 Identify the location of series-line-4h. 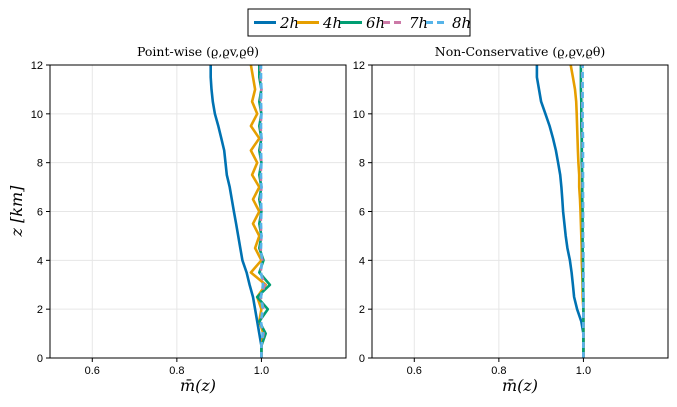
(258, 211).